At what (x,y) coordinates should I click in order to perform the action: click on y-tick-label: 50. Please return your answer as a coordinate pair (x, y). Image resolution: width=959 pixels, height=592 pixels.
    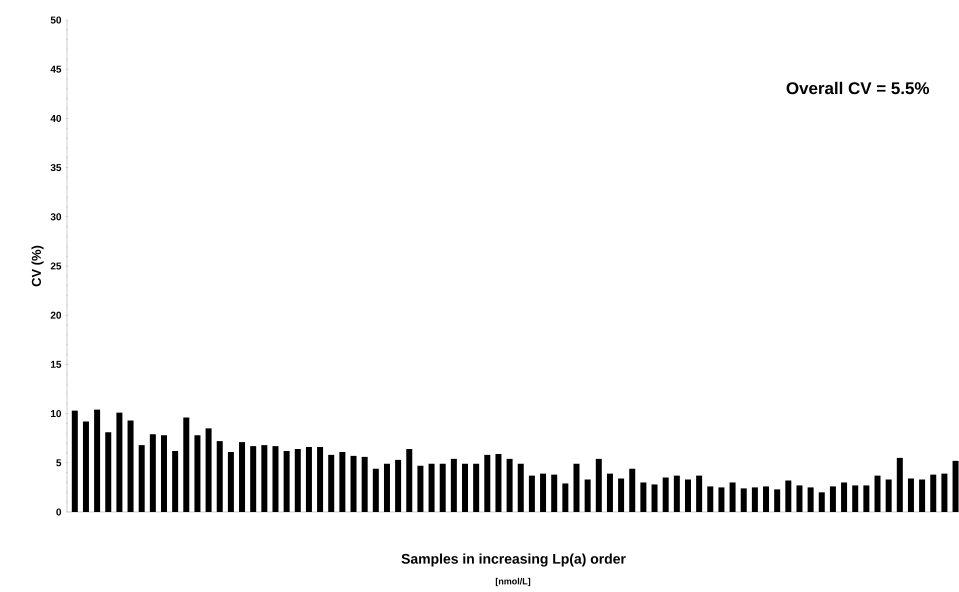
    Looking at the image, I should click on (56, 20).